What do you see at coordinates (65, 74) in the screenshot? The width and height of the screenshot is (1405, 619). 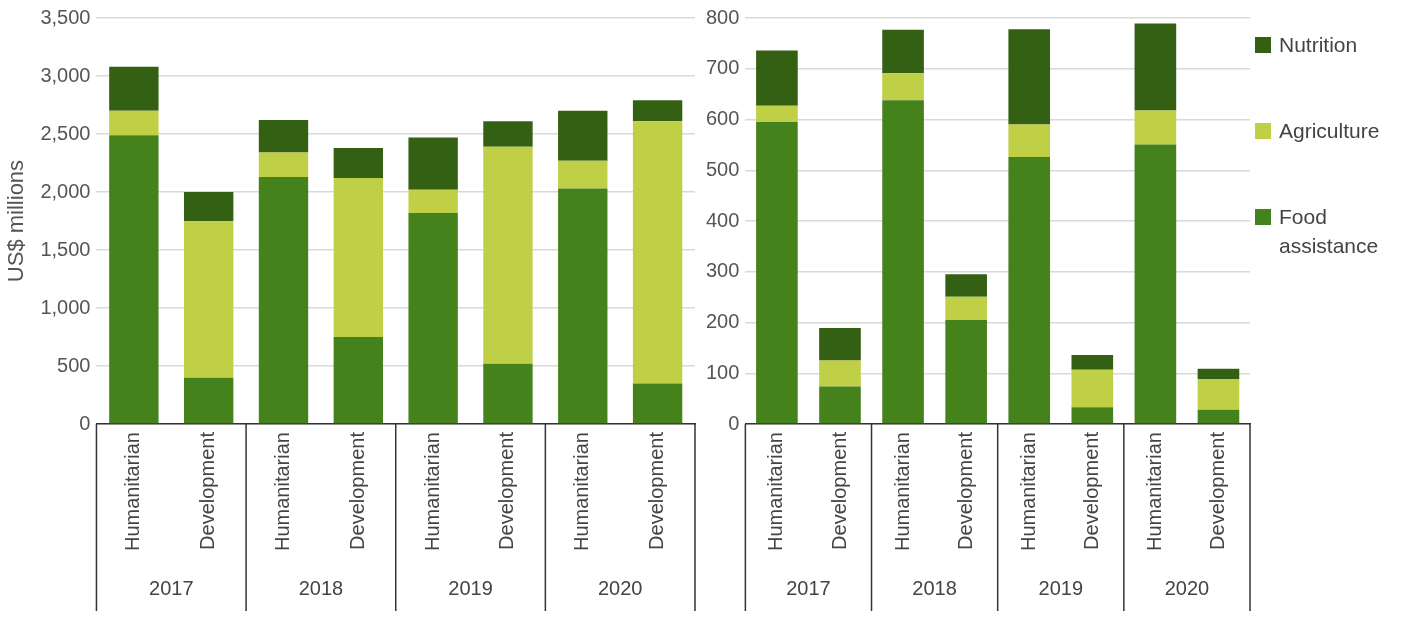 I see `y-tick-label: 3,000` at bounding box center [65, 74].